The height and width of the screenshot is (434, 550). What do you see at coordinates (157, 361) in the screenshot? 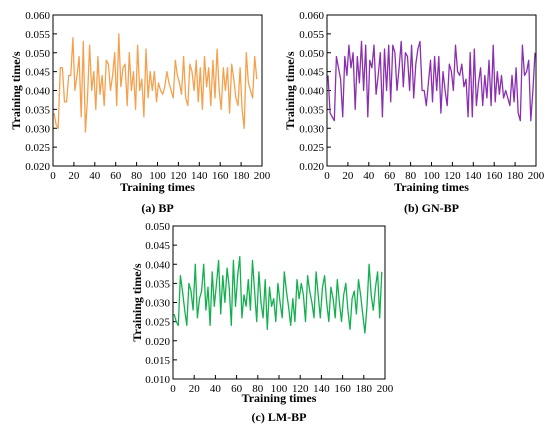
I see `y-tick-label: 0.015` at bounding box center [157, 361].